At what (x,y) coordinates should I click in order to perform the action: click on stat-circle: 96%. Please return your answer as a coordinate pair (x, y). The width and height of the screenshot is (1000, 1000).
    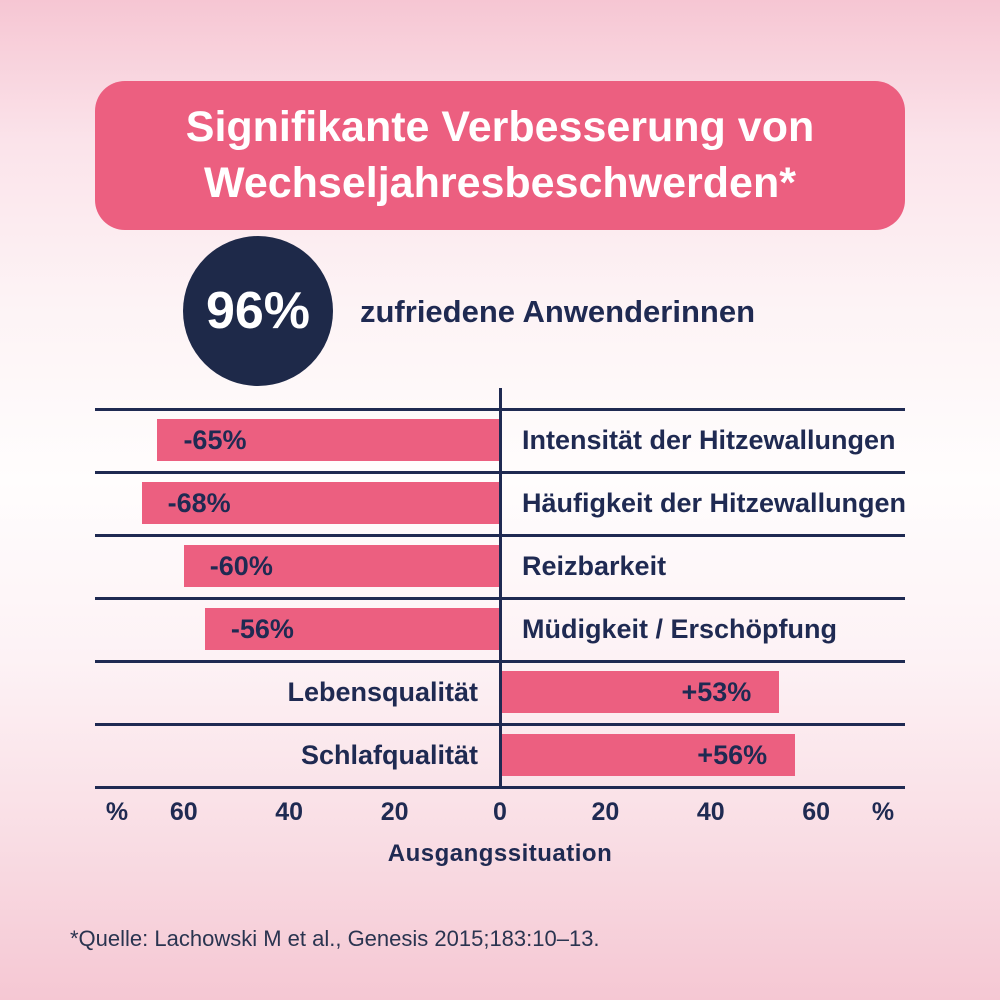
    Looking at the image, I should click on (258, 311).